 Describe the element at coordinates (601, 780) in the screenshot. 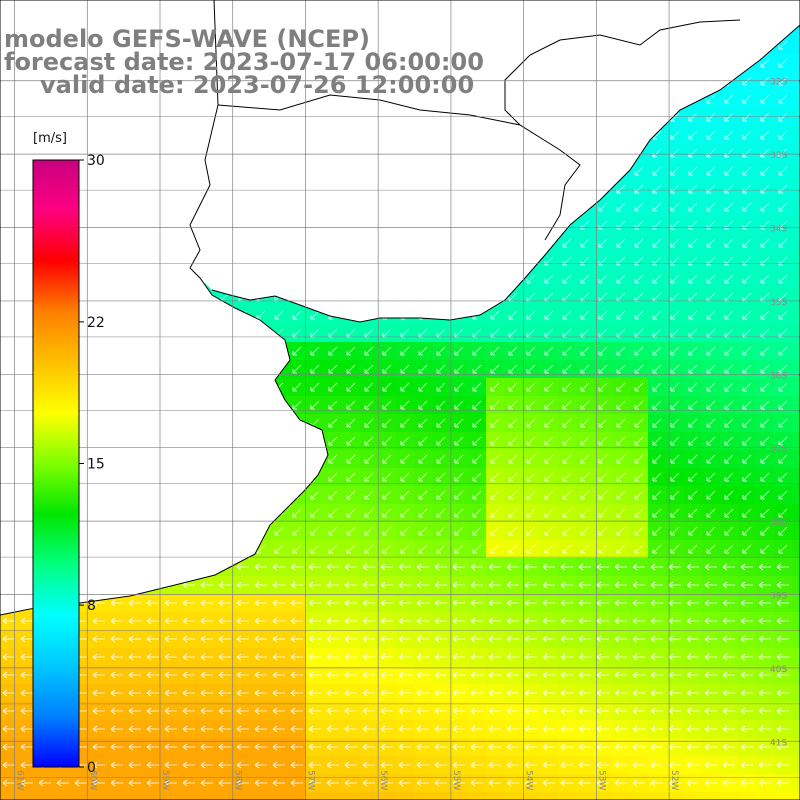

I see `longitude-label: 53W` at that location.